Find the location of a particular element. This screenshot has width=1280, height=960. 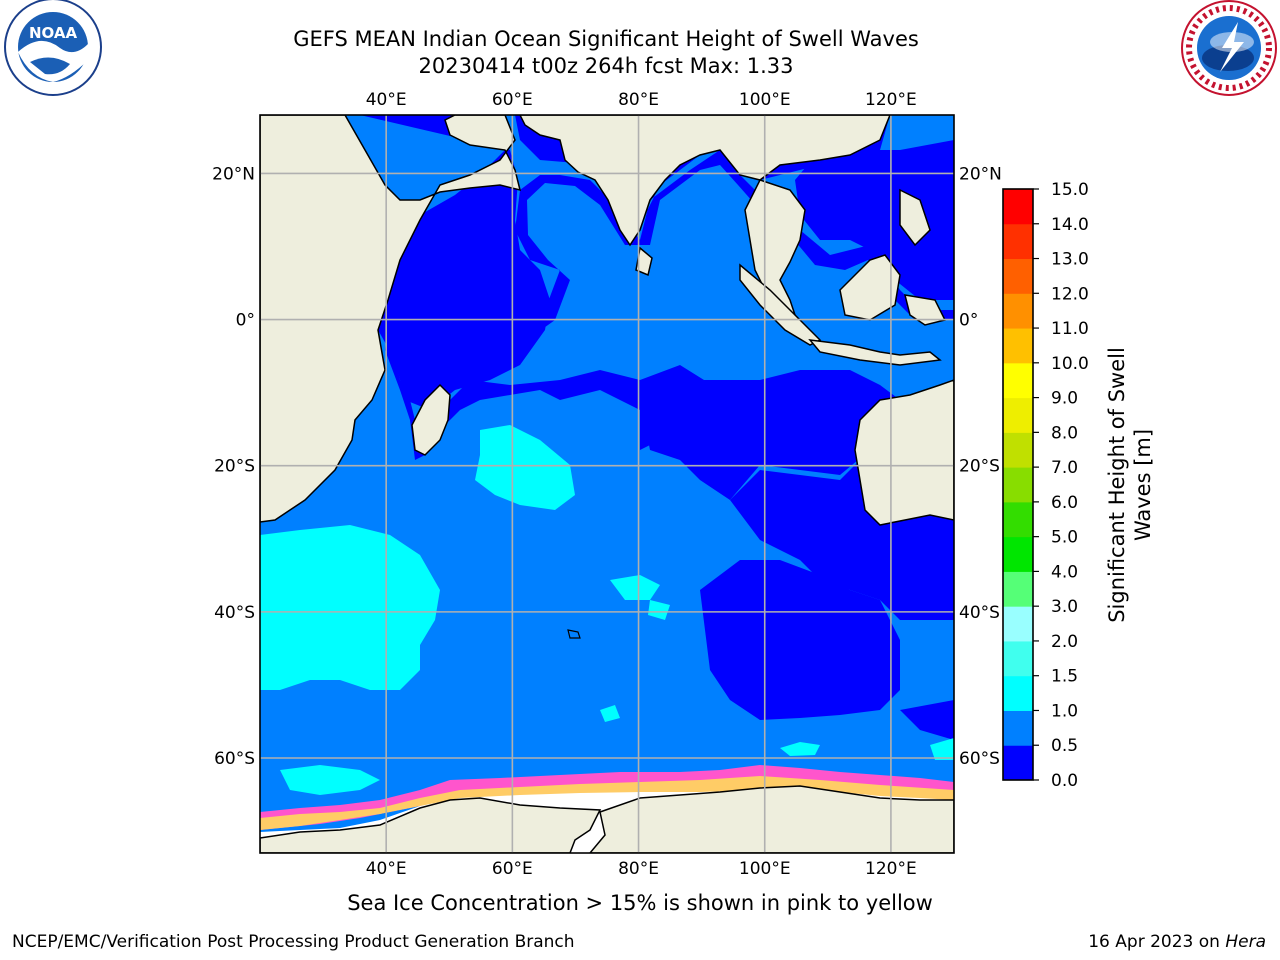

lon-tick-top: 100°E is located at coordinates (765, 100).